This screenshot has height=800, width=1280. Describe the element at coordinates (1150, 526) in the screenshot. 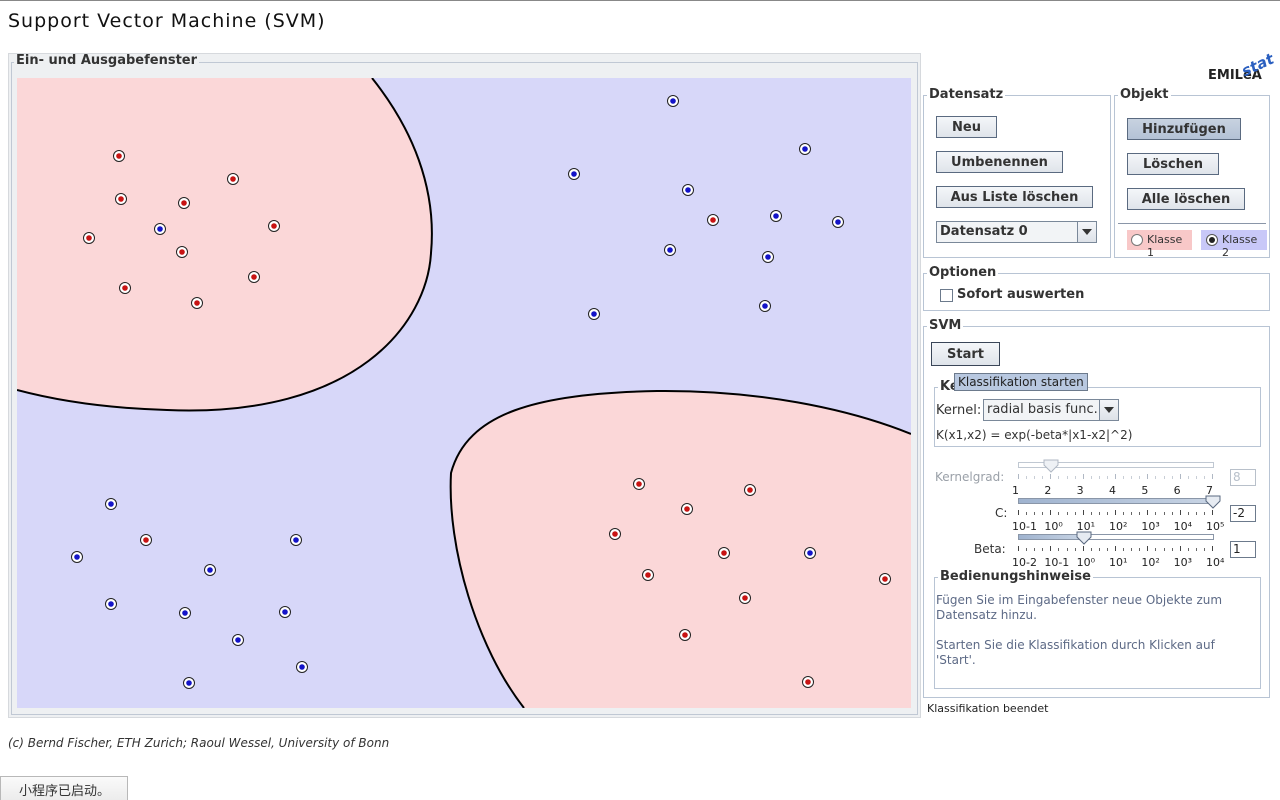

I see `slider-tick-label: 10³` at that location.